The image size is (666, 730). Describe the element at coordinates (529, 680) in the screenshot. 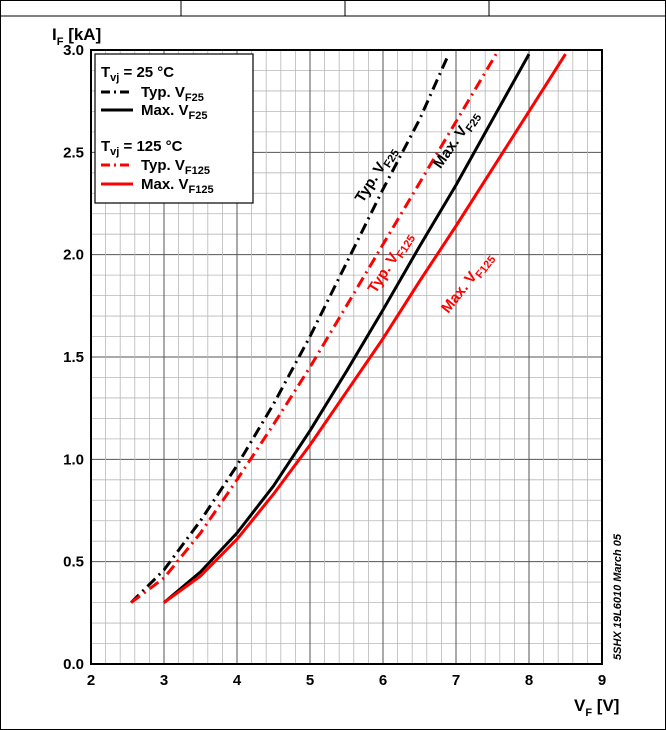

I see `x-tick-label: 8` at that location.